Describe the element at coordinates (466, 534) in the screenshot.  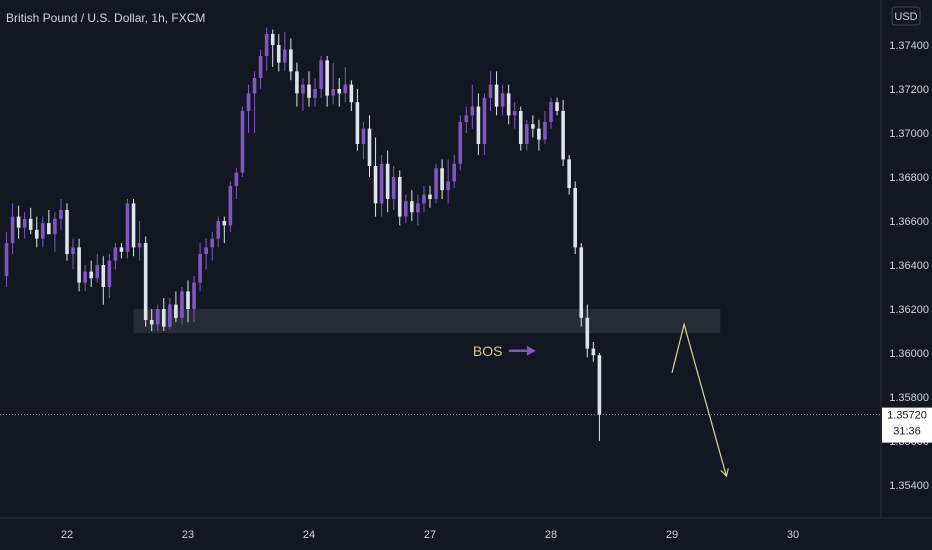
I see `time-axis-background` at that location.